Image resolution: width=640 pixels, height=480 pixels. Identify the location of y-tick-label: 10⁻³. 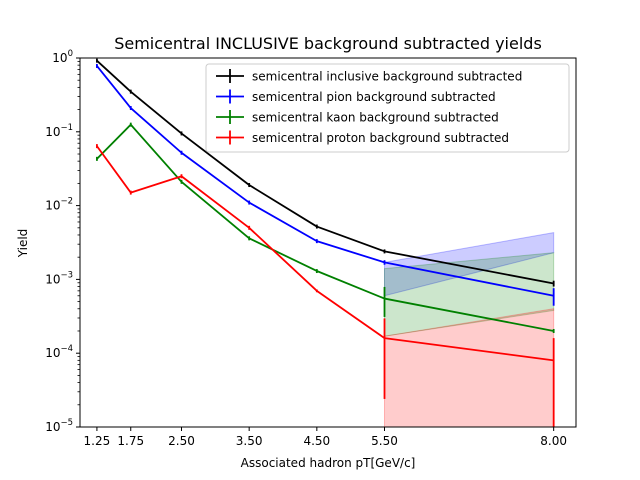
(59, 278).